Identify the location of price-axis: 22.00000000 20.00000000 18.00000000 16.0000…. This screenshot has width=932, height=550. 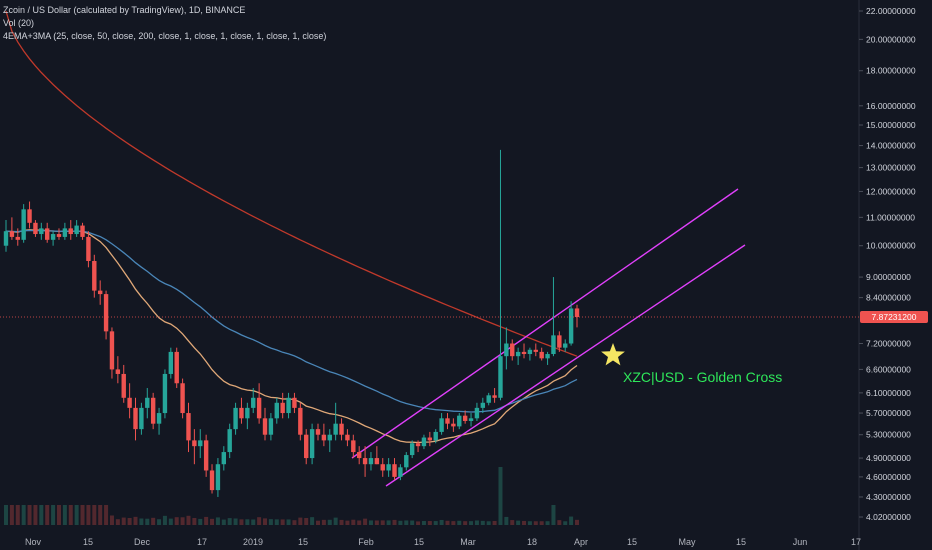
(887, 264).